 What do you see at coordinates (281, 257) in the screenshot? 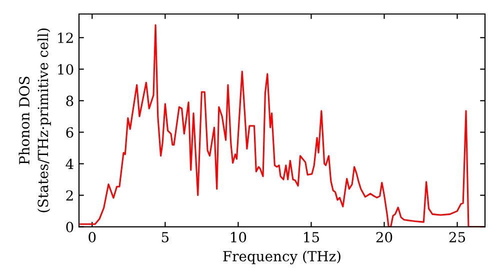
I see `x-axis-title: Frequency (THz)` at bounding box center [281, 257].